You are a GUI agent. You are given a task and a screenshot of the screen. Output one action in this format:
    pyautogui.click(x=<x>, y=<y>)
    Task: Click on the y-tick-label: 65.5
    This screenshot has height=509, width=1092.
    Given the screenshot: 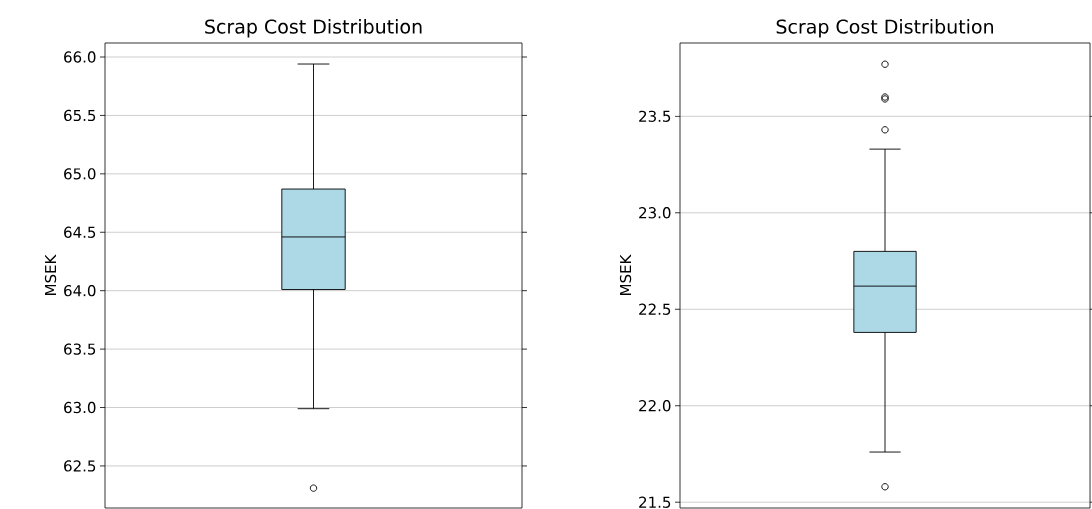 What is the action you would take?
    pyautogui.click(x=80, y=115)
    